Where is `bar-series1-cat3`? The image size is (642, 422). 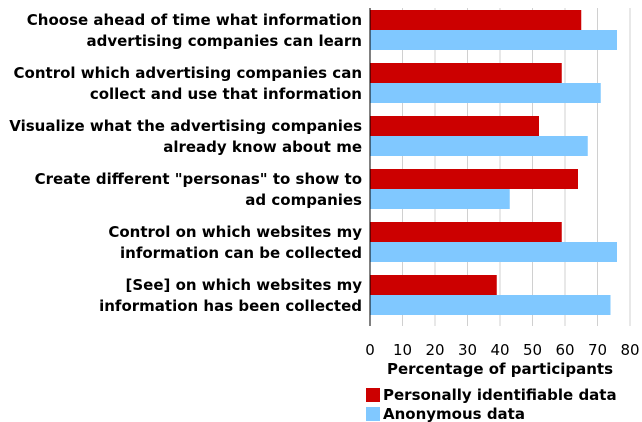
bar-series1-cat3 is located at coordinates (440, 199).